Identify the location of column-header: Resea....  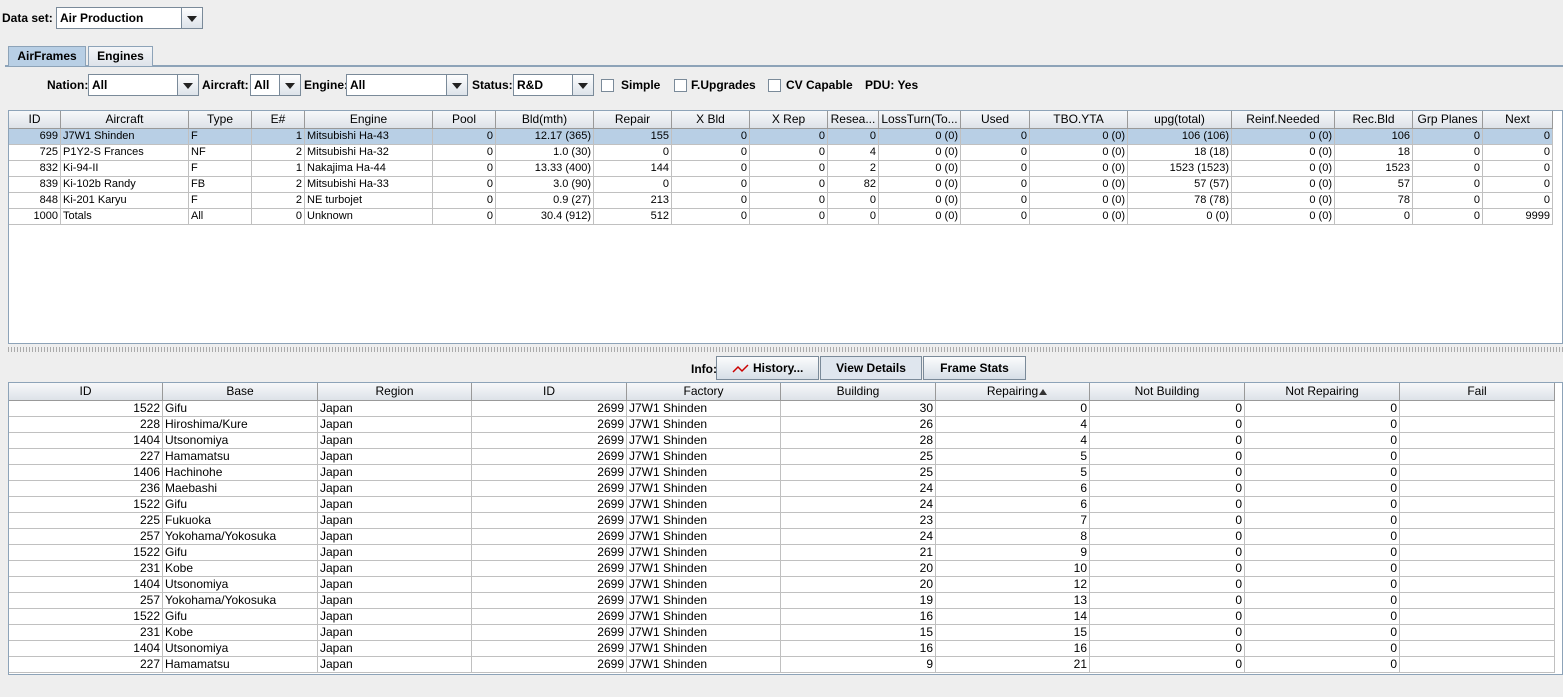
(853, 120).